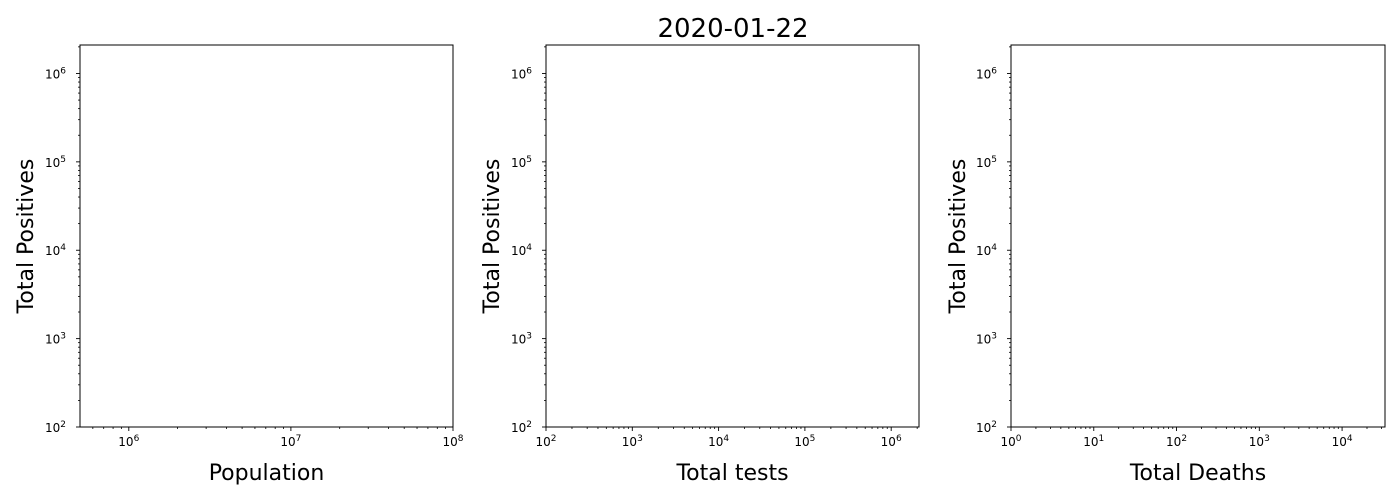 The width and height of the screenshot is (1400, 500). What do you see at coordinates (26, 237) in the screenshot?
I see `y-axis-label-population: Total Positives` at bounding box center [26, 237].